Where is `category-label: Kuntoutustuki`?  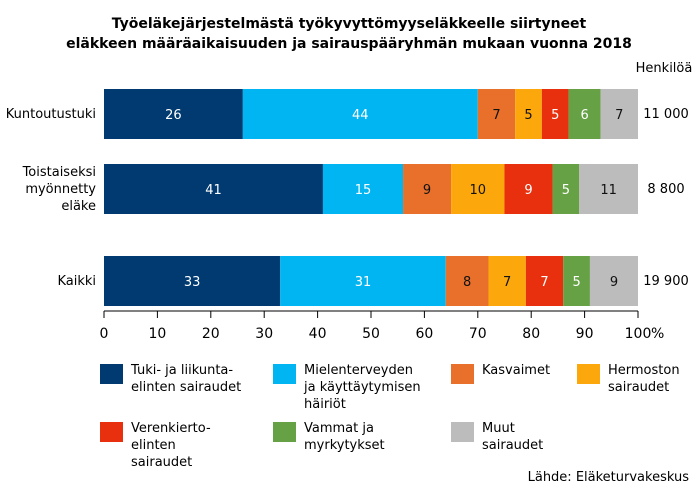
category-label: Kuntoutustuki is located at coordinates (51, 114).